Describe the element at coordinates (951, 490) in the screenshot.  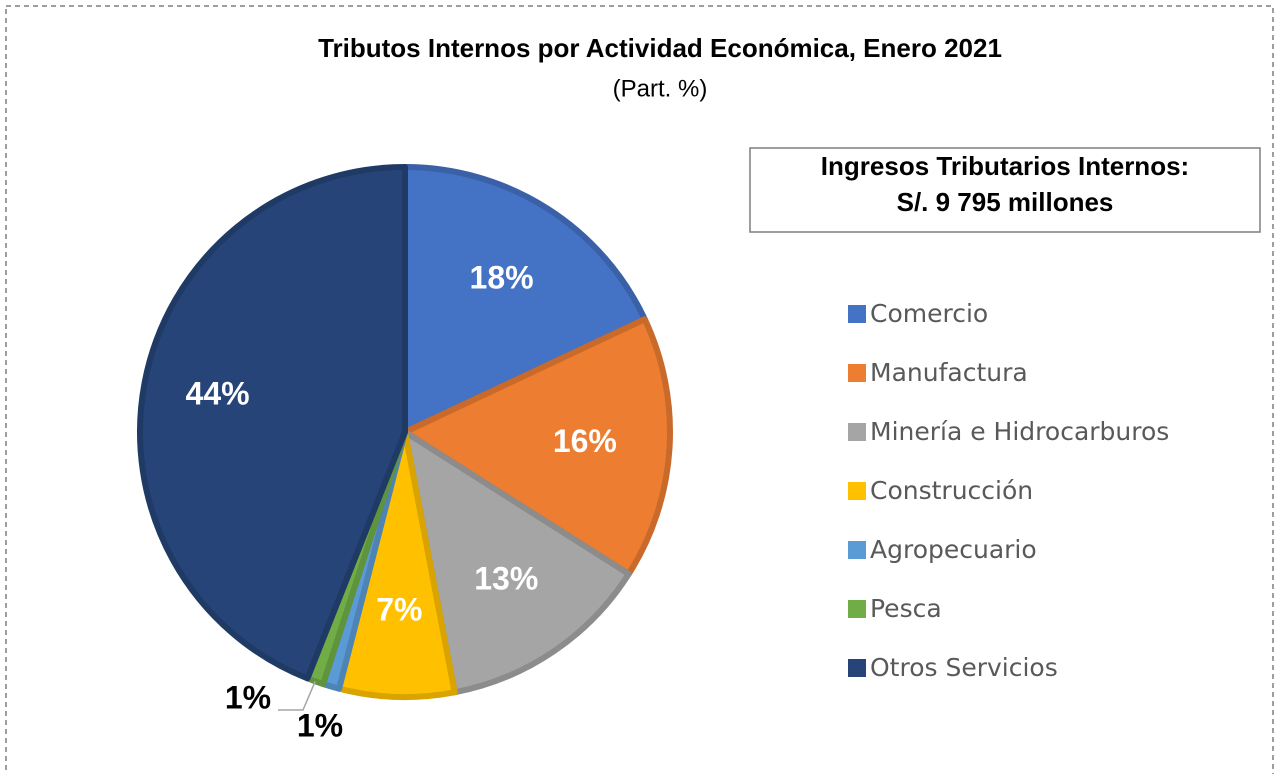
I see `legend-label: Construcción` at that location.